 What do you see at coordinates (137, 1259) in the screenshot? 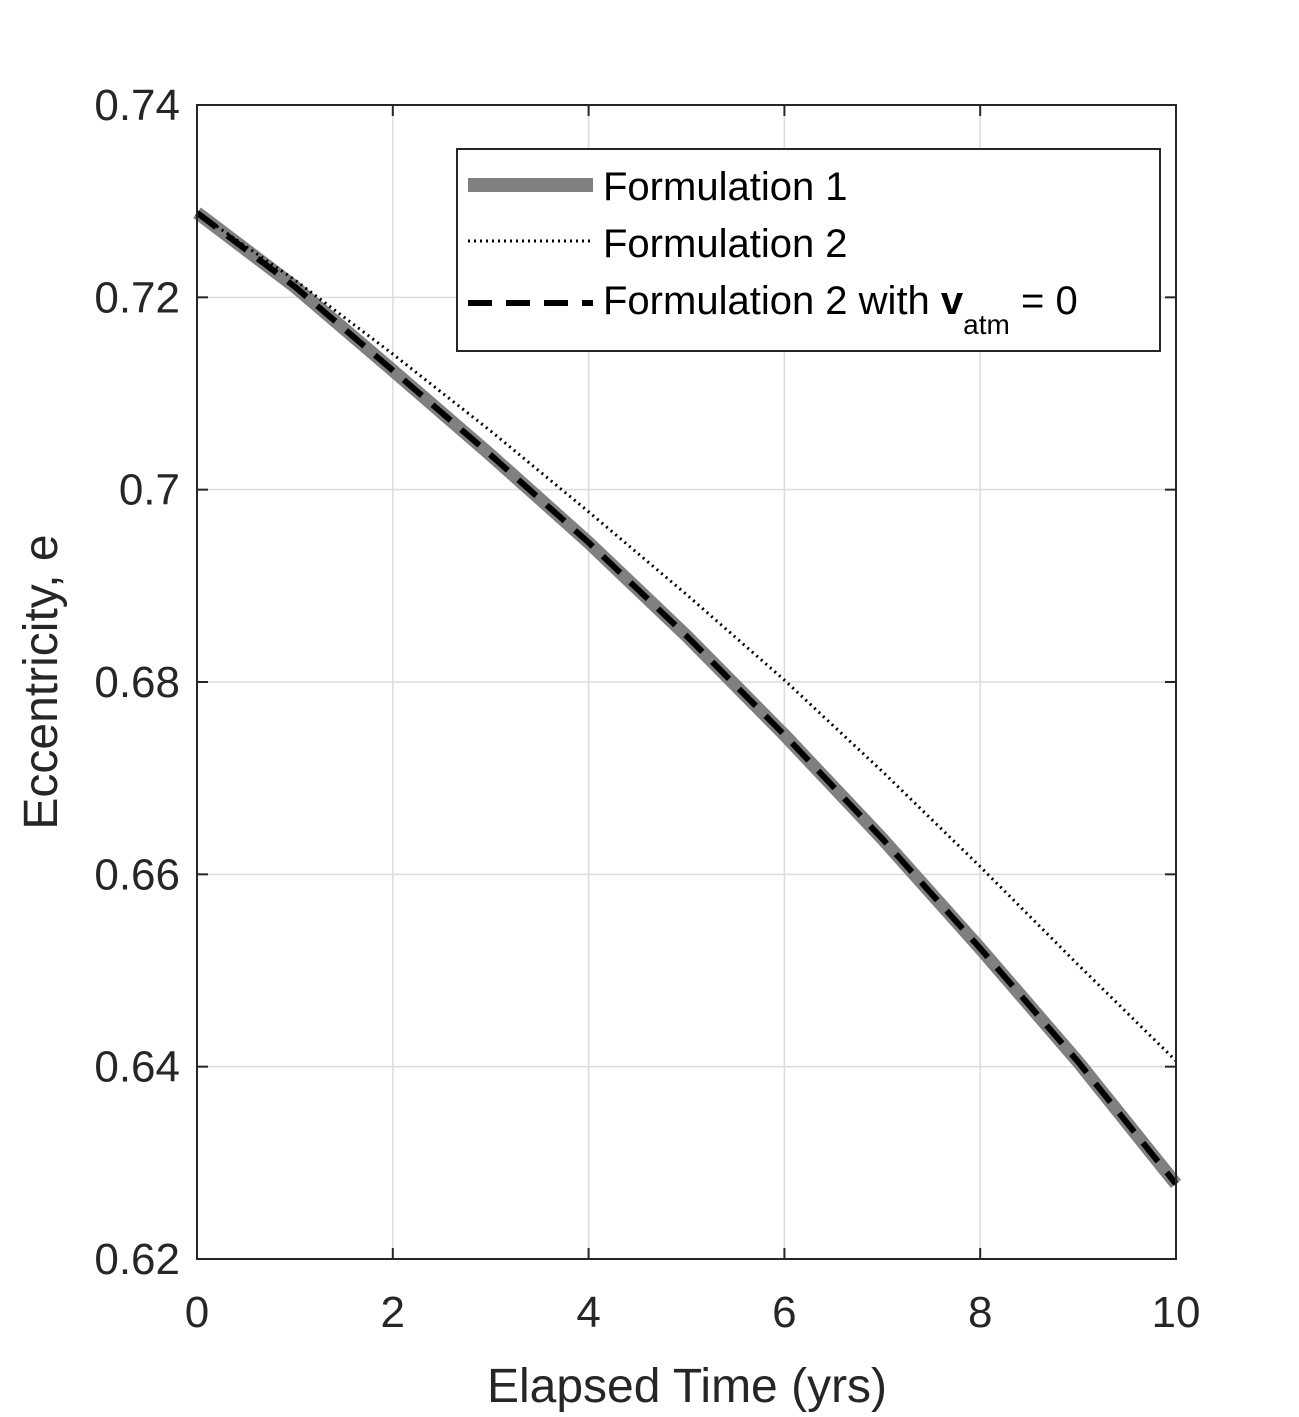
I see `y-tick-label: 0.62` at bounding box center [137, 1259].